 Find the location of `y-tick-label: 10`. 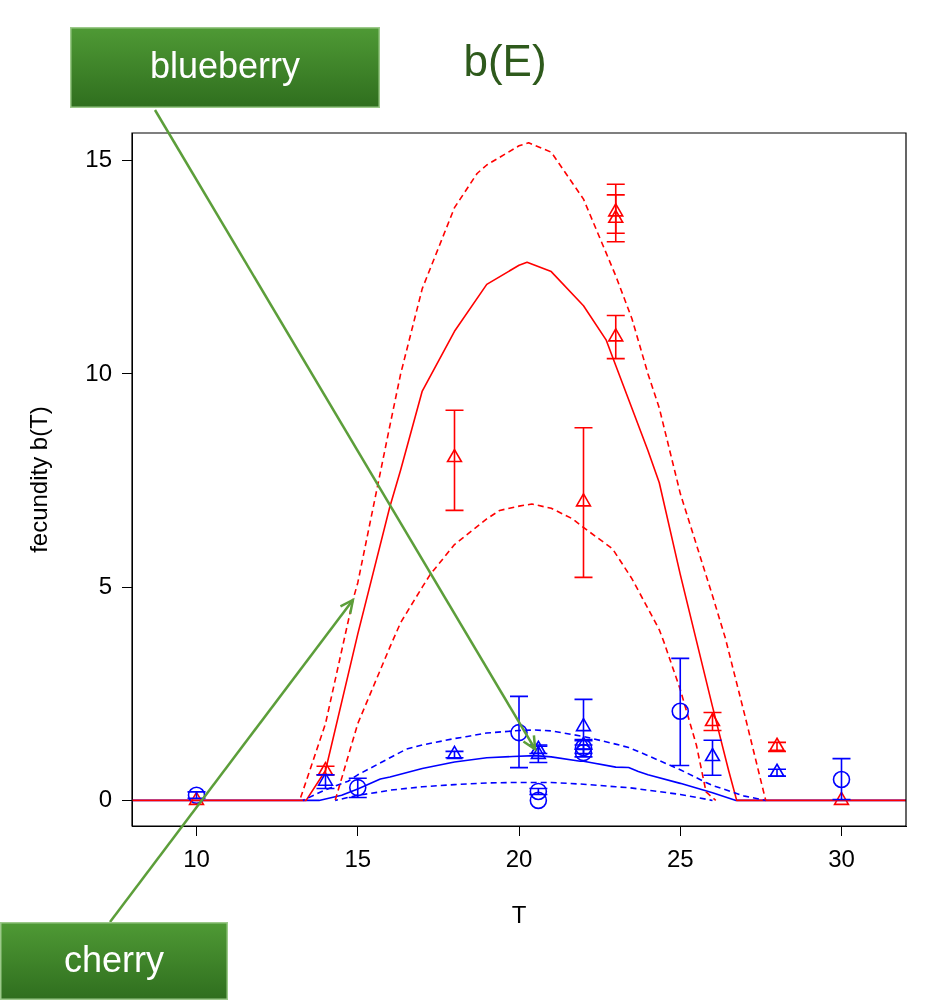

y-tick-label: 10 is located at coordinates (98, 372).